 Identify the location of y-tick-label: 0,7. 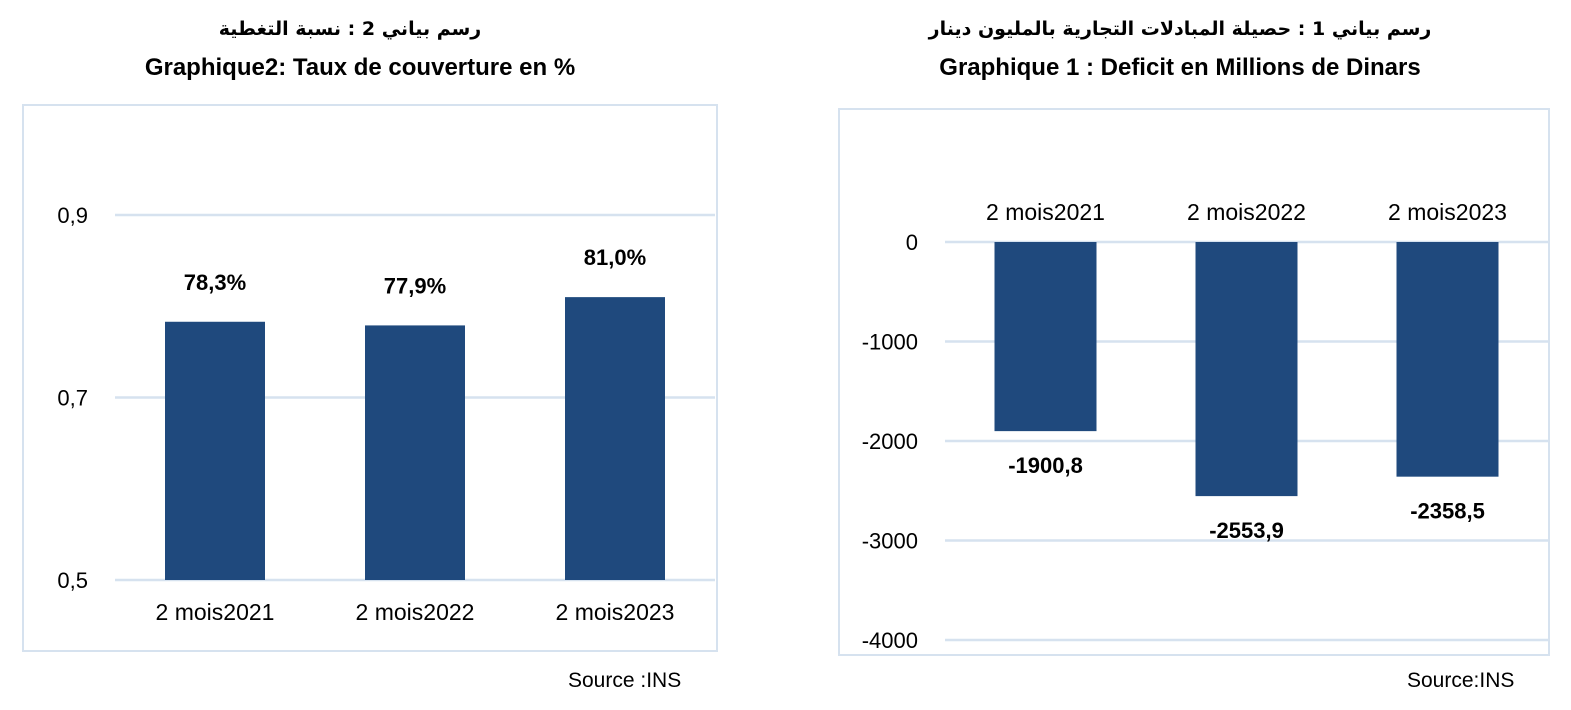
(72, 398).